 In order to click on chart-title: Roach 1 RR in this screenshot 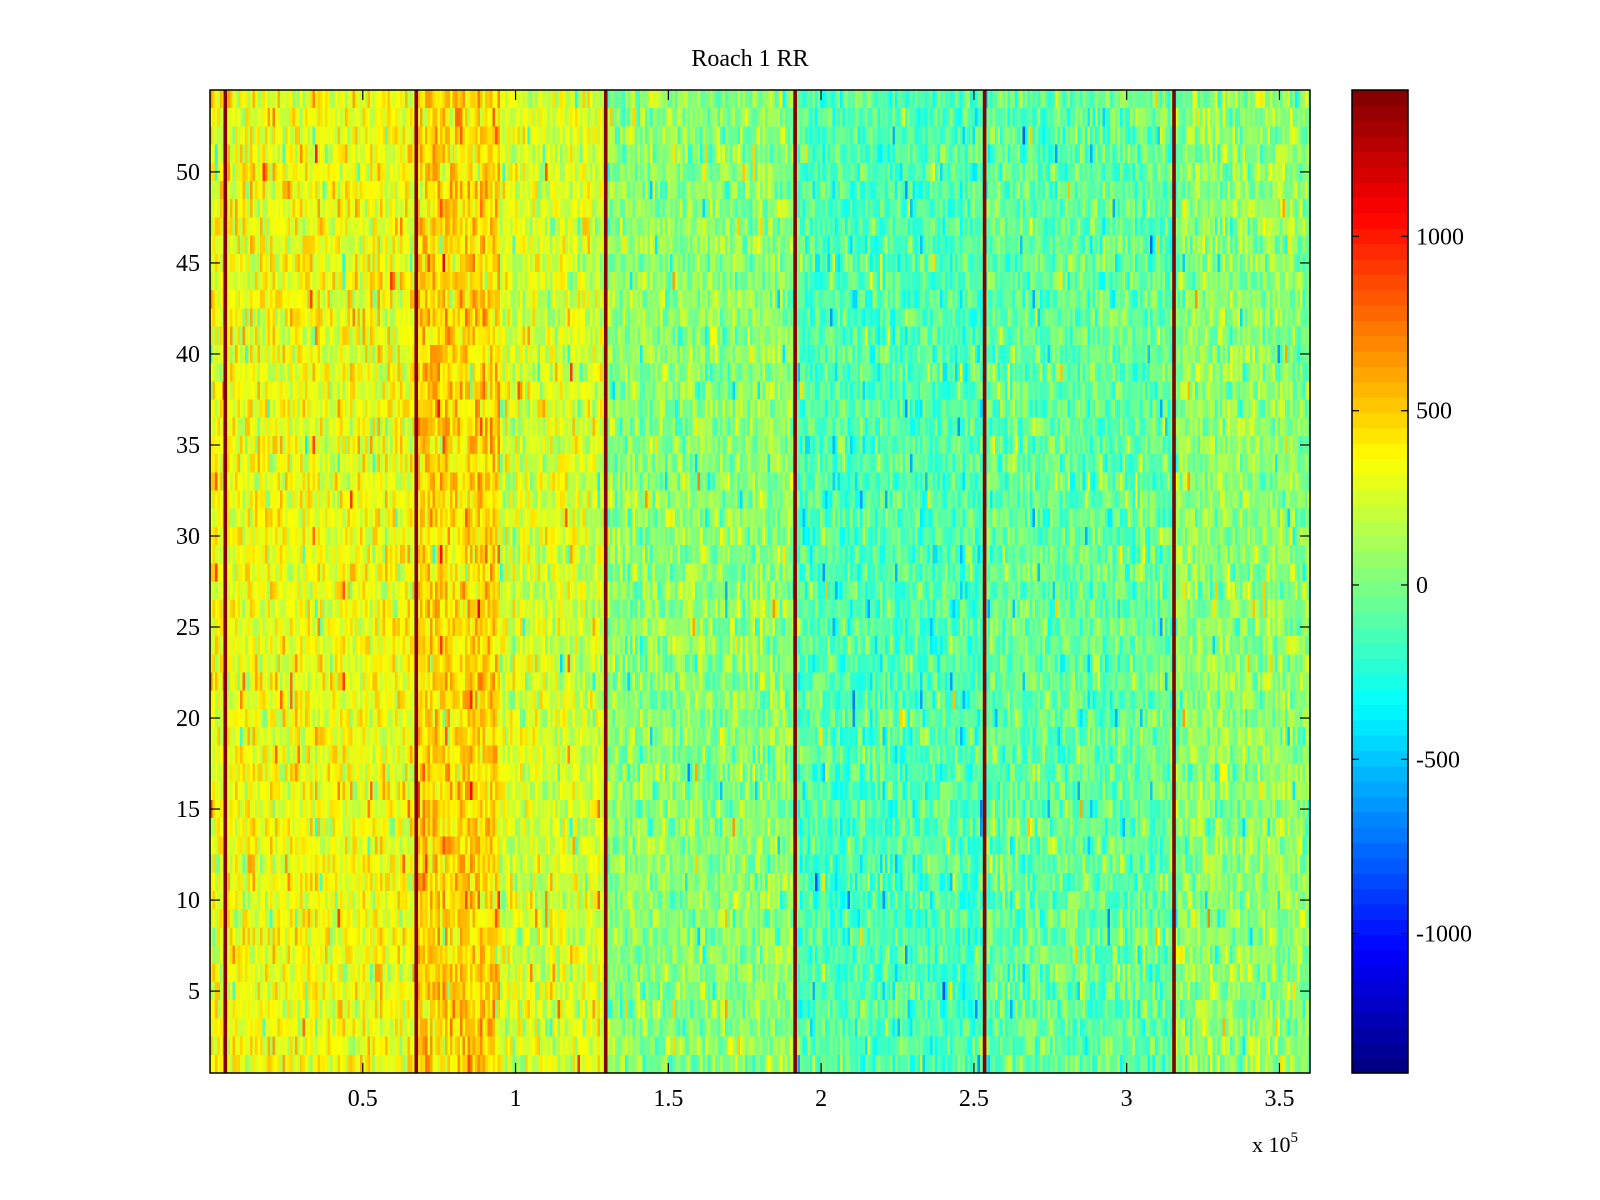, I will do `click(749, 59)`.